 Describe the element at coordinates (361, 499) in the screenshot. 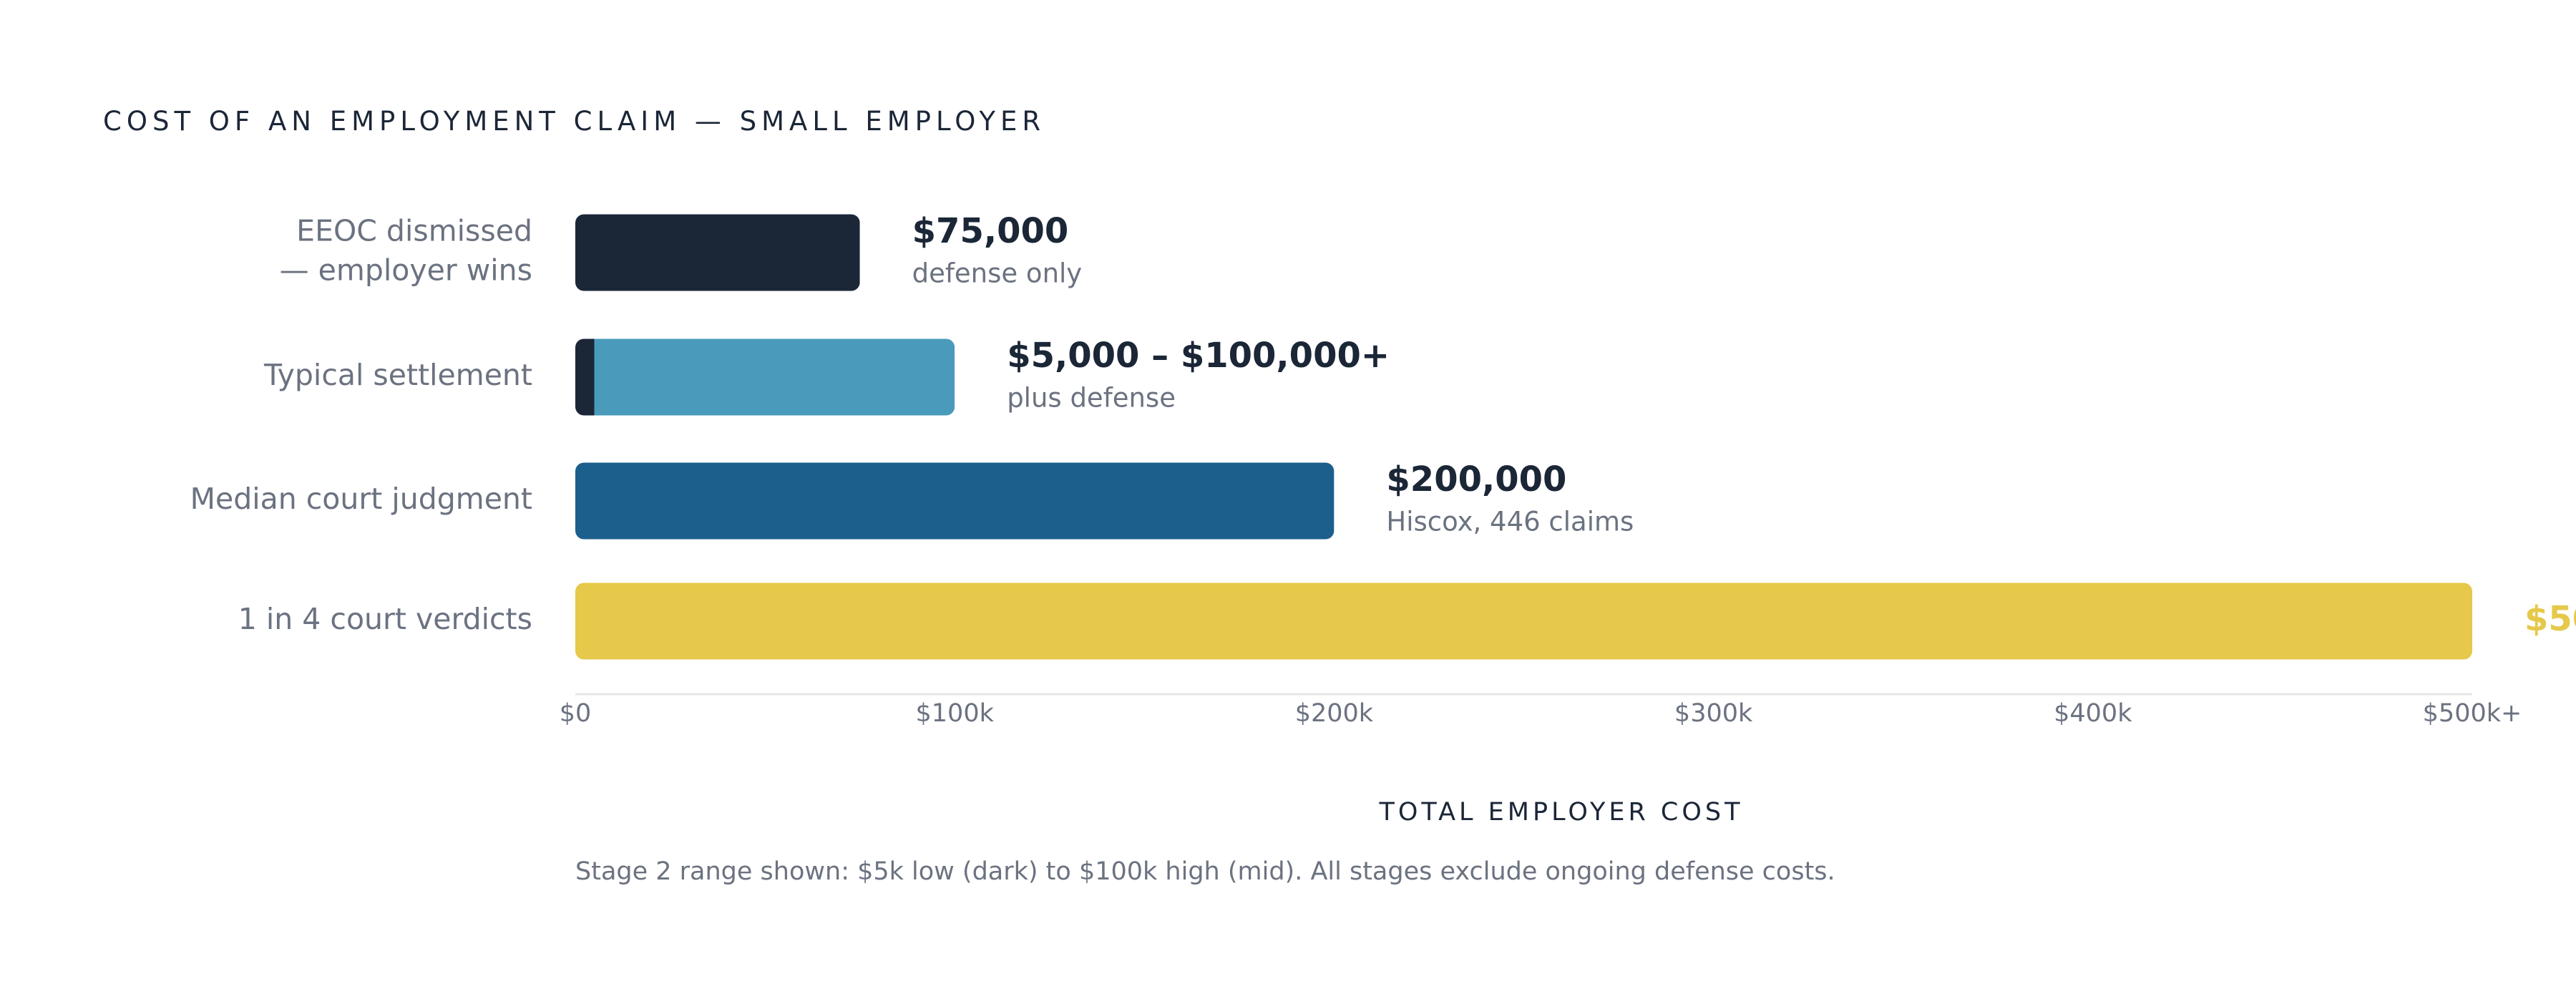

I see `category-label: Median court judgment` at that location.